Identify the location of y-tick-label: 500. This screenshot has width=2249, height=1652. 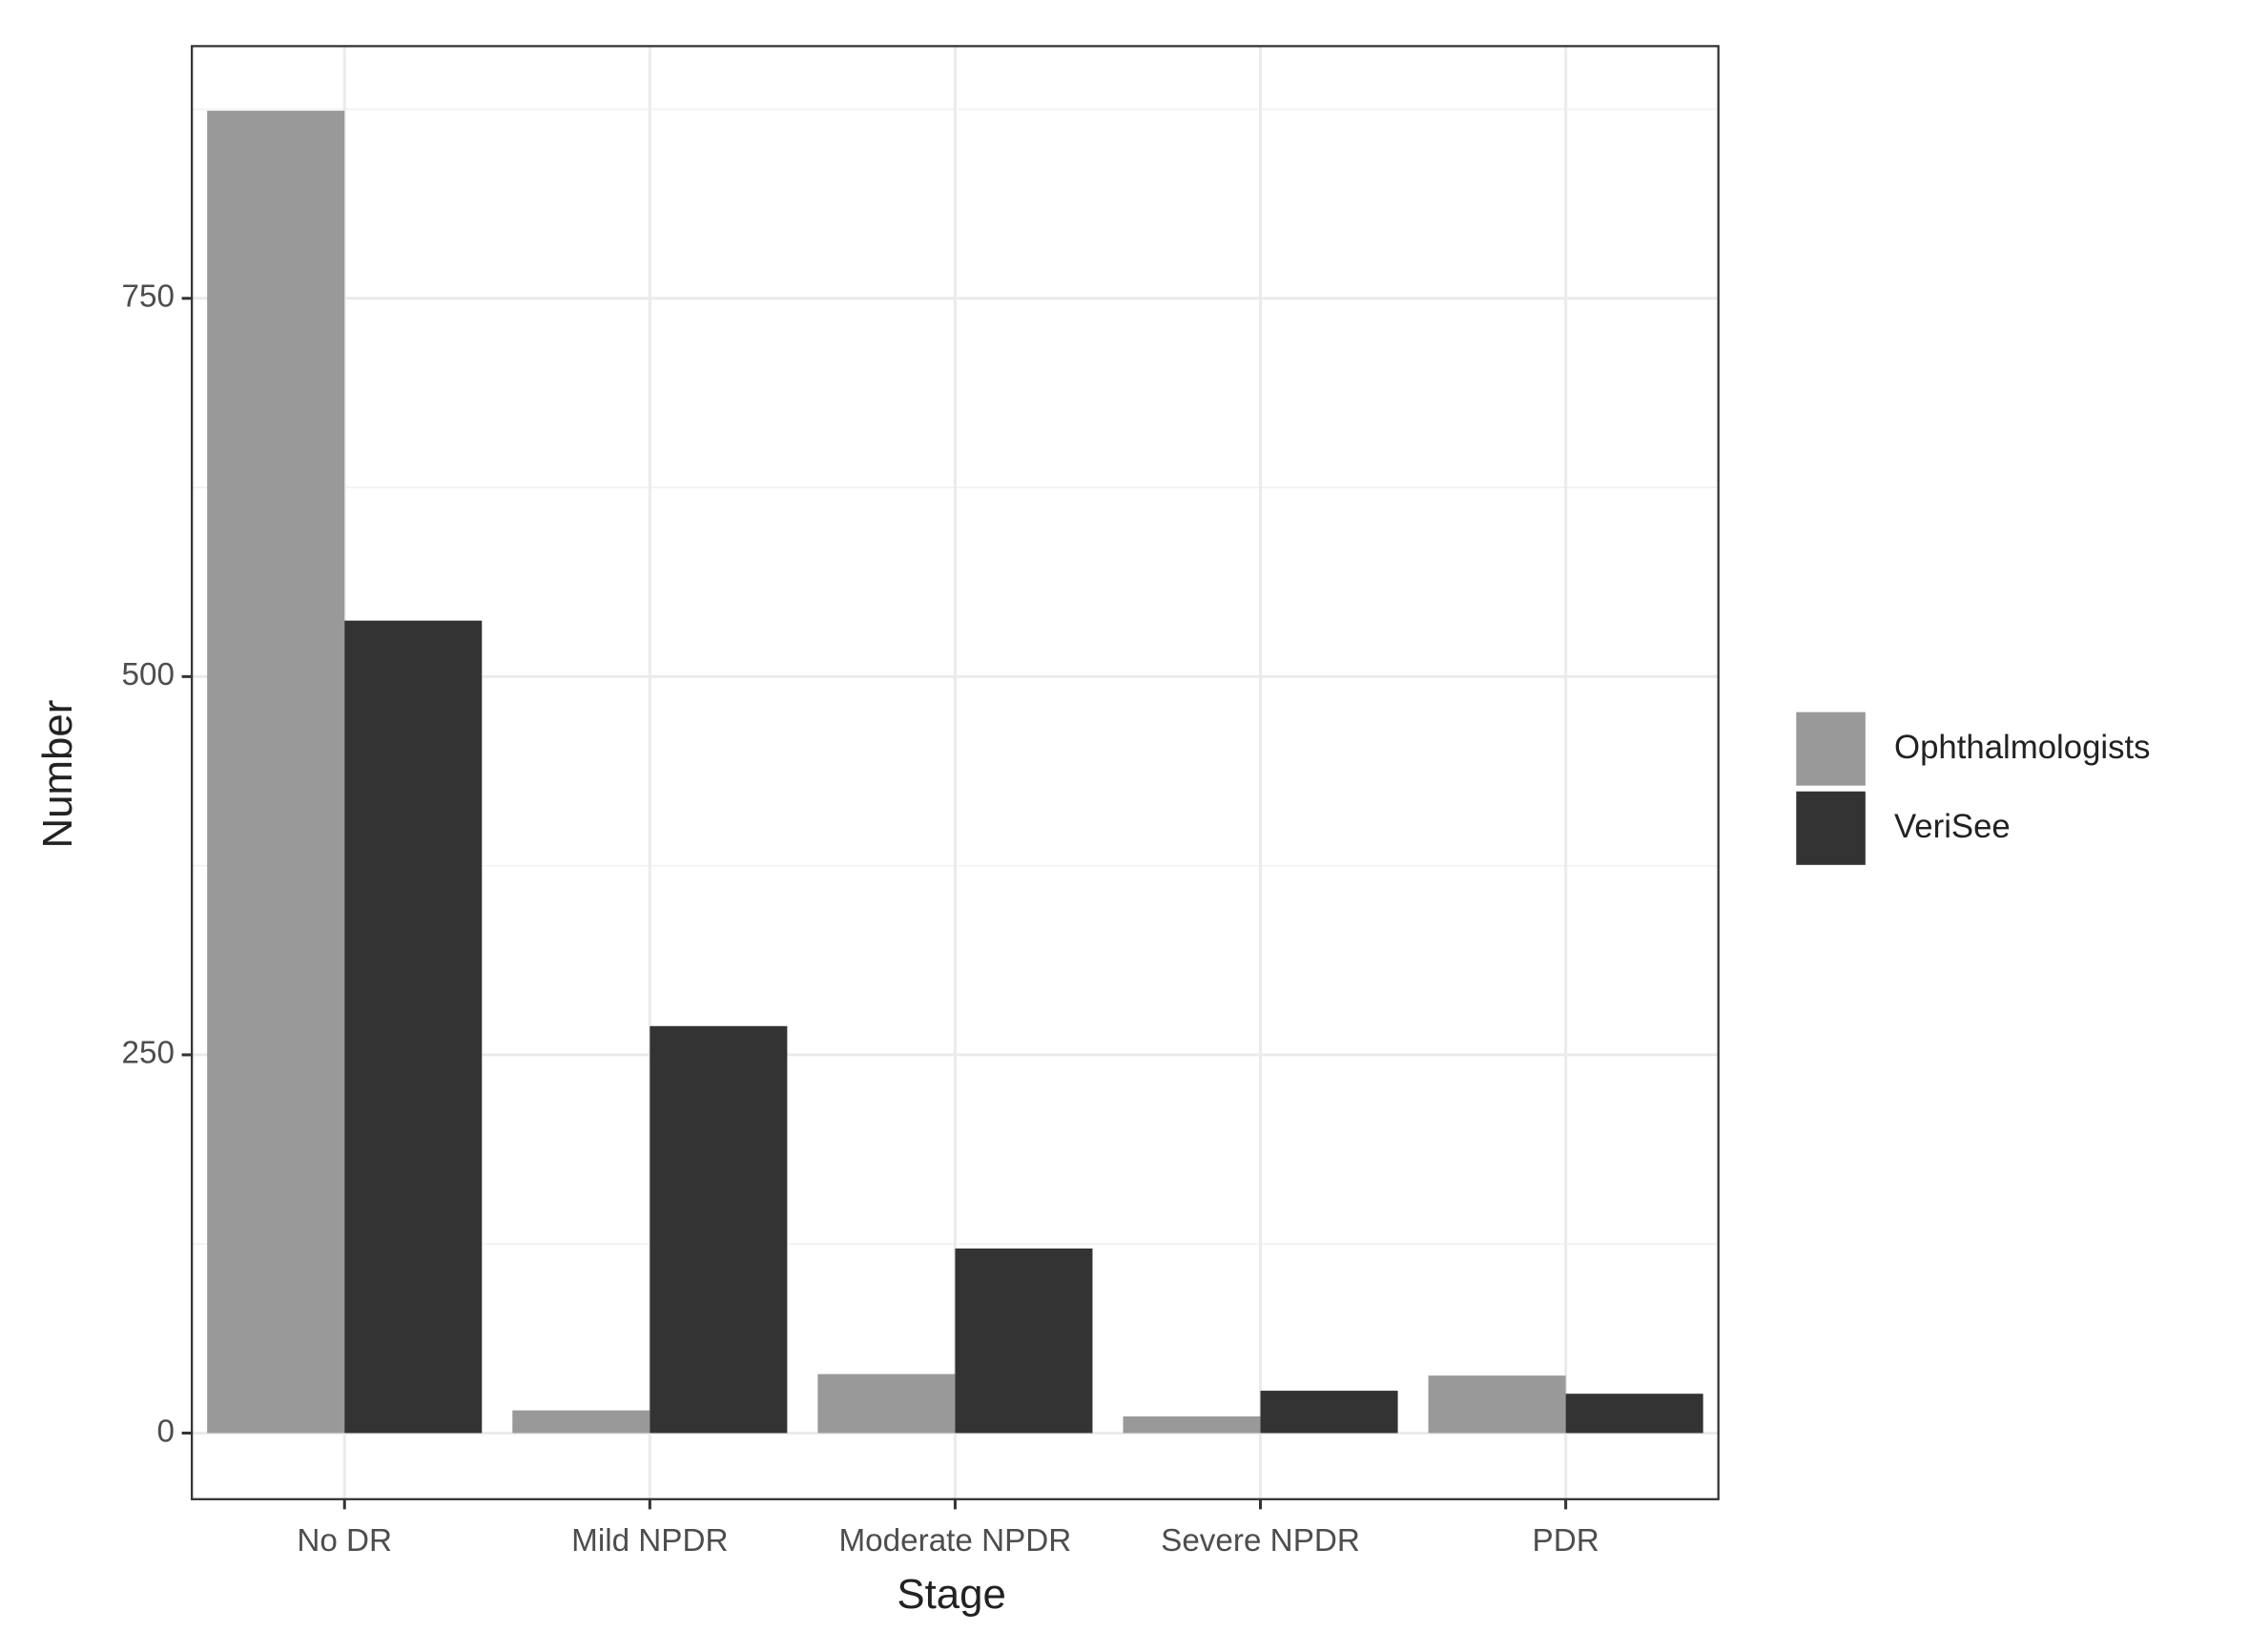
(148, 674).